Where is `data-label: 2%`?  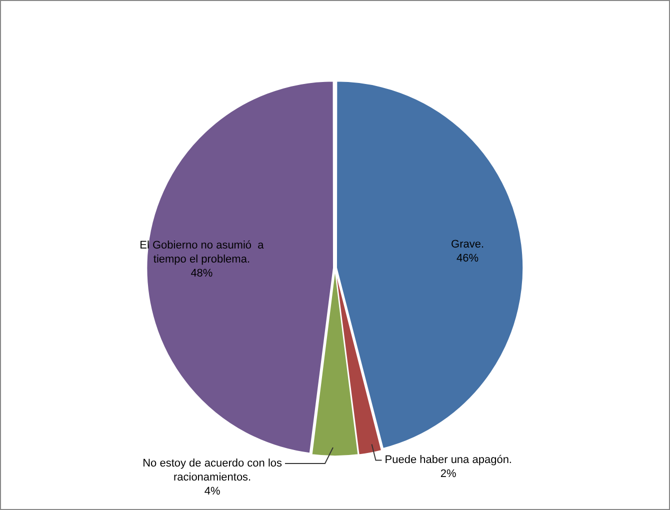
data-label: 2% is located at coordinates (448, 474).